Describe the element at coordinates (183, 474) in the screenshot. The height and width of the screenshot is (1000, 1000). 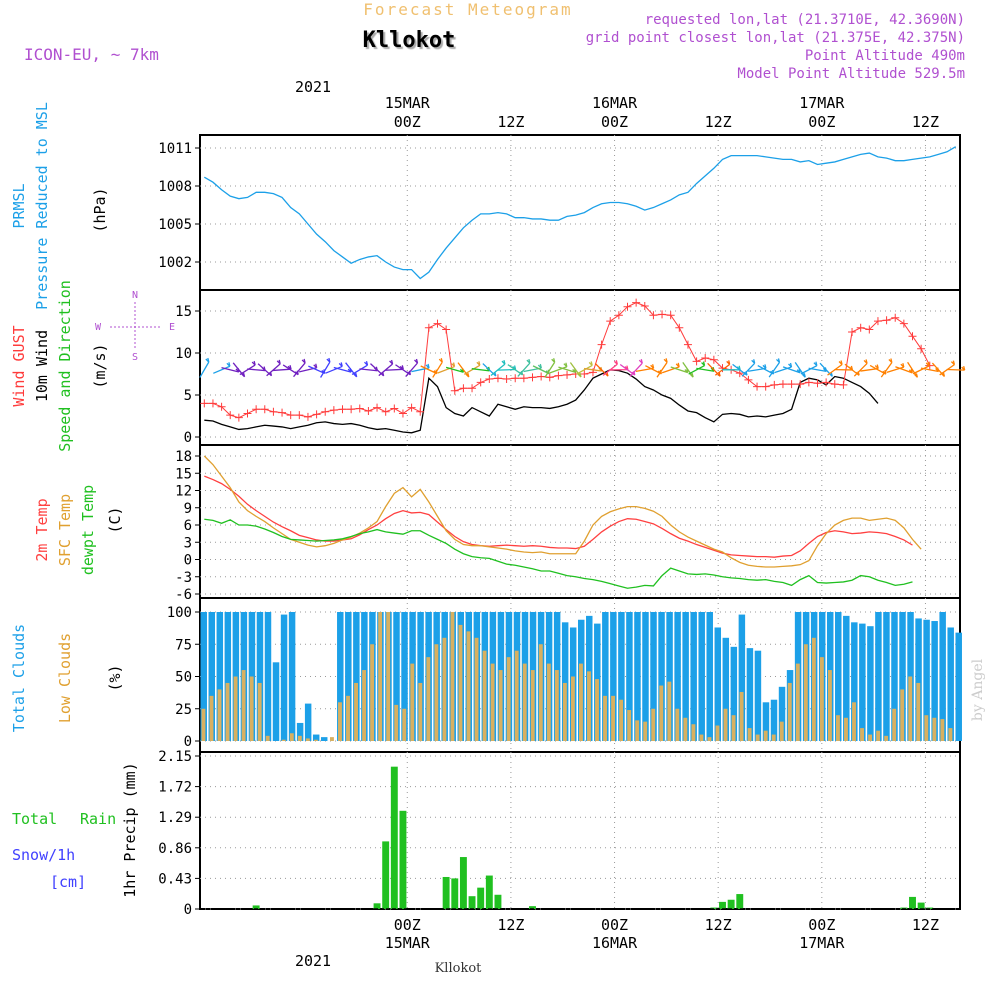
I see `temperature-ytick-label: 15` at that location.